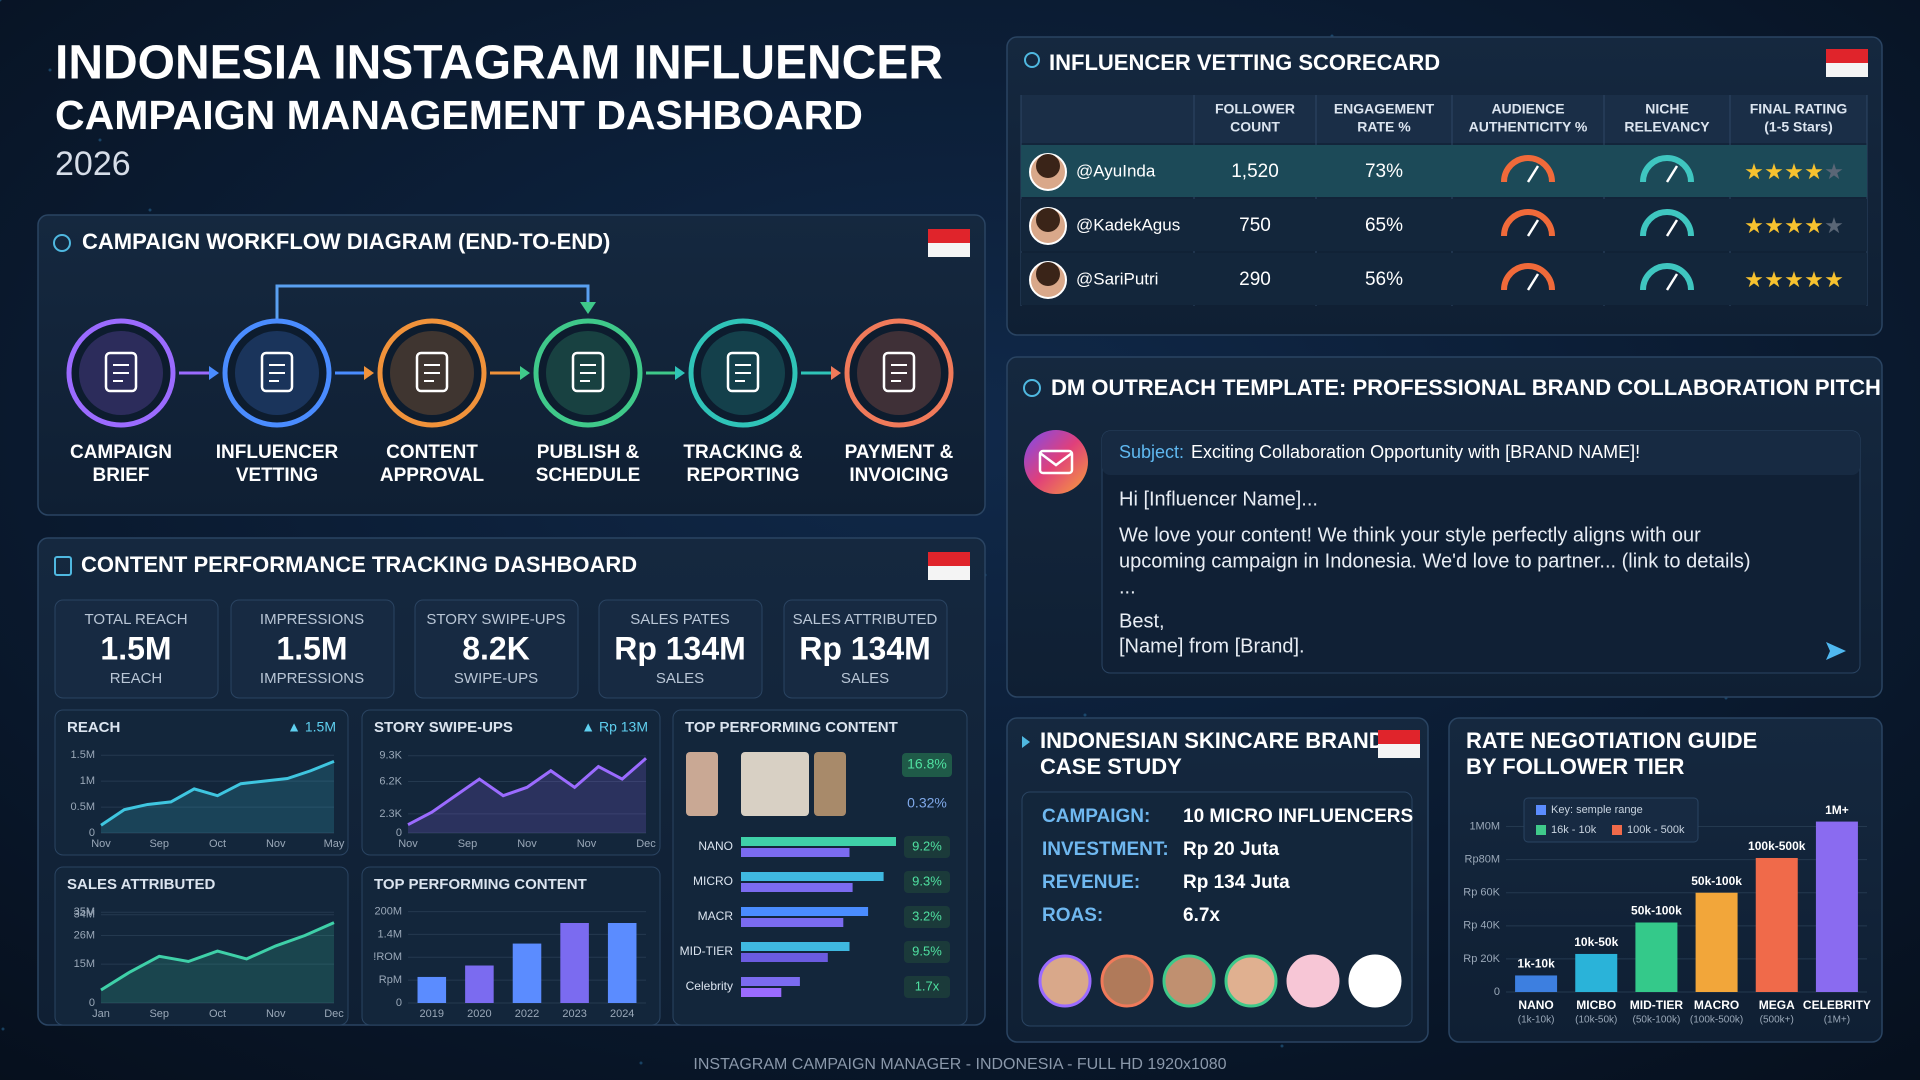  I want to click on panel-title: INDONESIAN SKINCARE BRAND, so click(1212, 740).